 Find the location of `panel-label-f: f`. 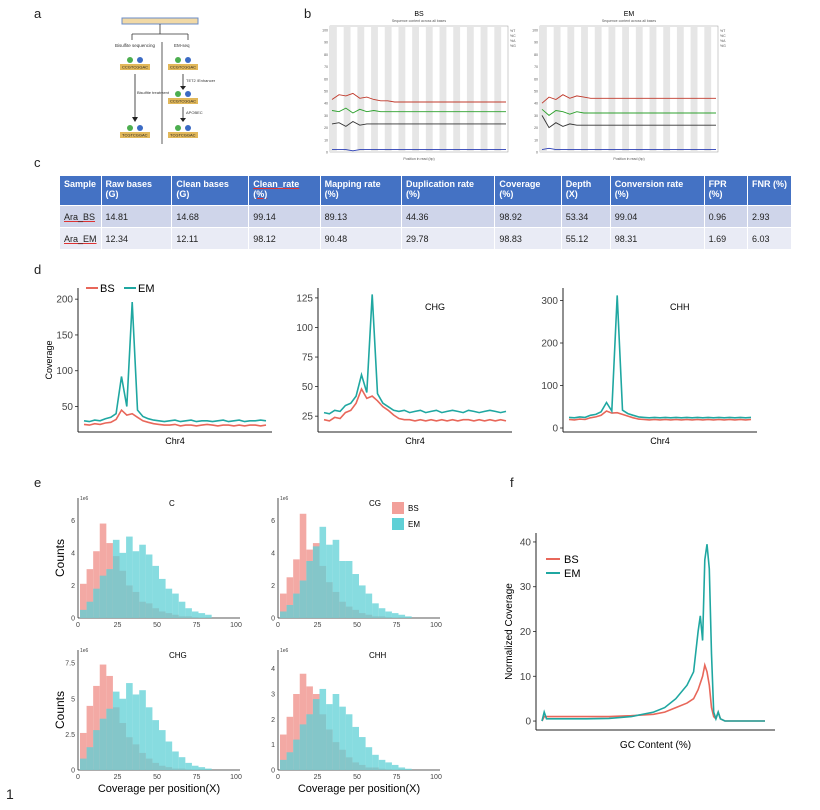

panel-label-f: f is located at coordinates (512, 482).